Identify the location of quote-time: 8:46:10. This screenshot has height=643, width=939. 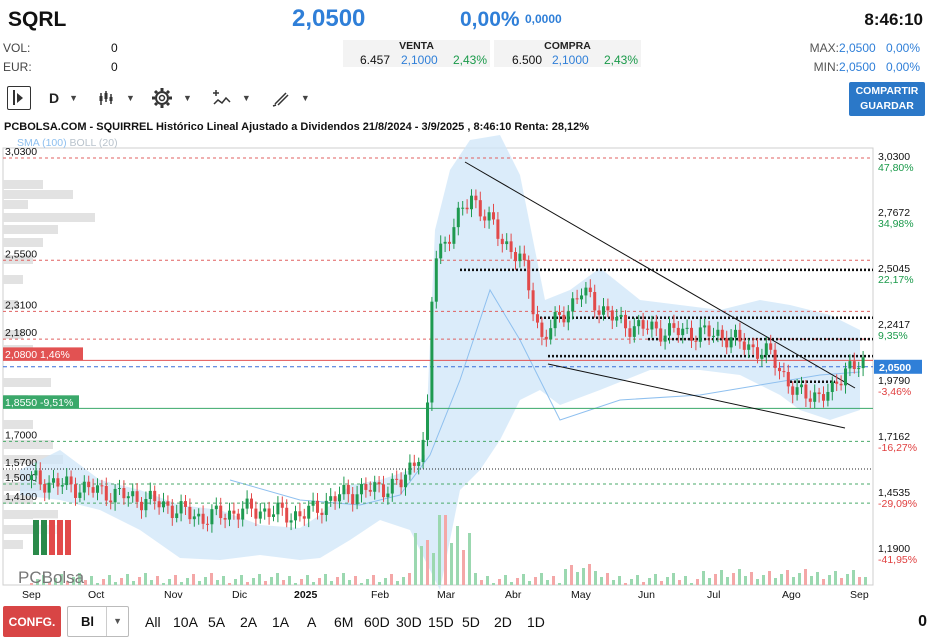
(893, 19).